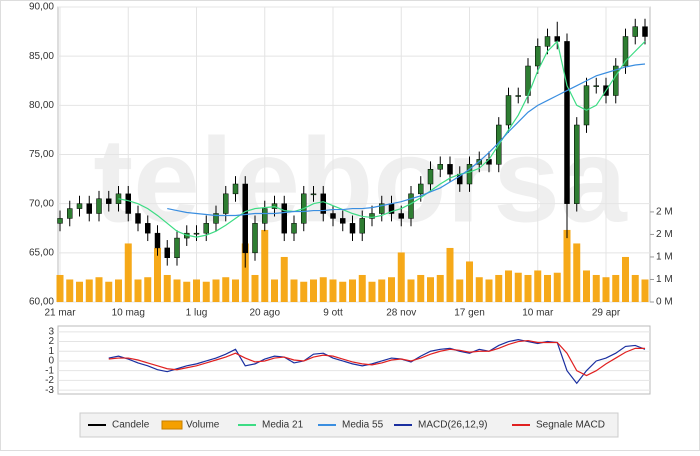  Describe the element at coordinates (363, 425) in the screenshot. I see `legend-label: Media 55` at that location.